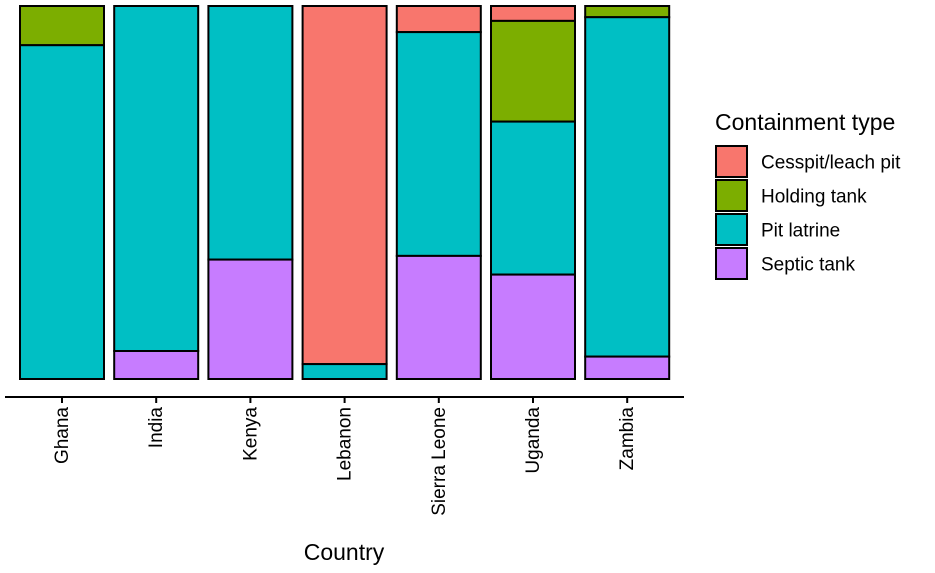  What do you see at coordinates (627, 439) in the screenshot?
I see `x-tick-label-zambia: Zambia` at bounding box center [627, 439].